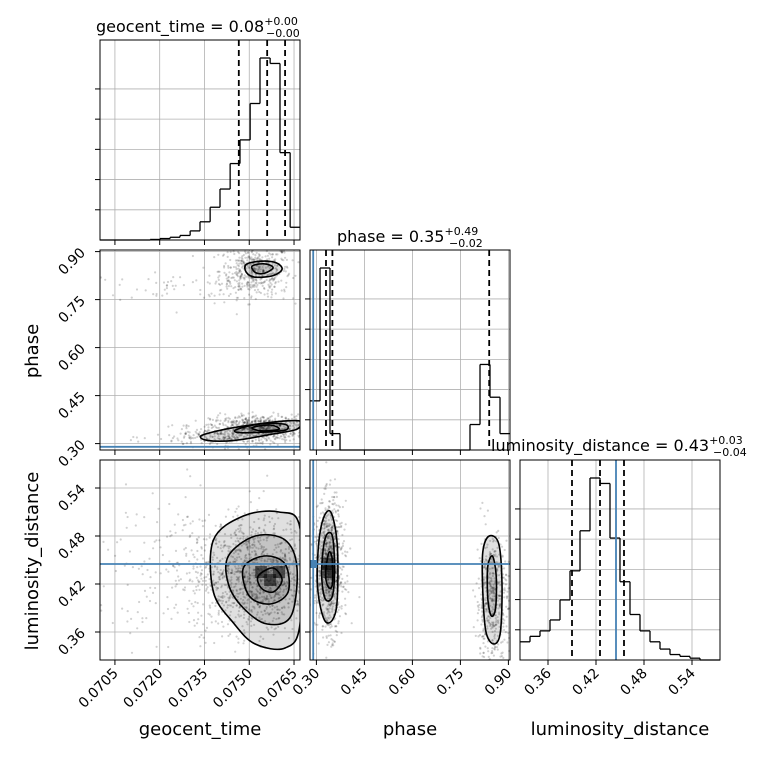 The width and height of the screenshot is (760, 760). Describe the element at coordinates (200, 729) in the screenshot. I see `xaxis-label-geocent-time: geocent_time` at that location.